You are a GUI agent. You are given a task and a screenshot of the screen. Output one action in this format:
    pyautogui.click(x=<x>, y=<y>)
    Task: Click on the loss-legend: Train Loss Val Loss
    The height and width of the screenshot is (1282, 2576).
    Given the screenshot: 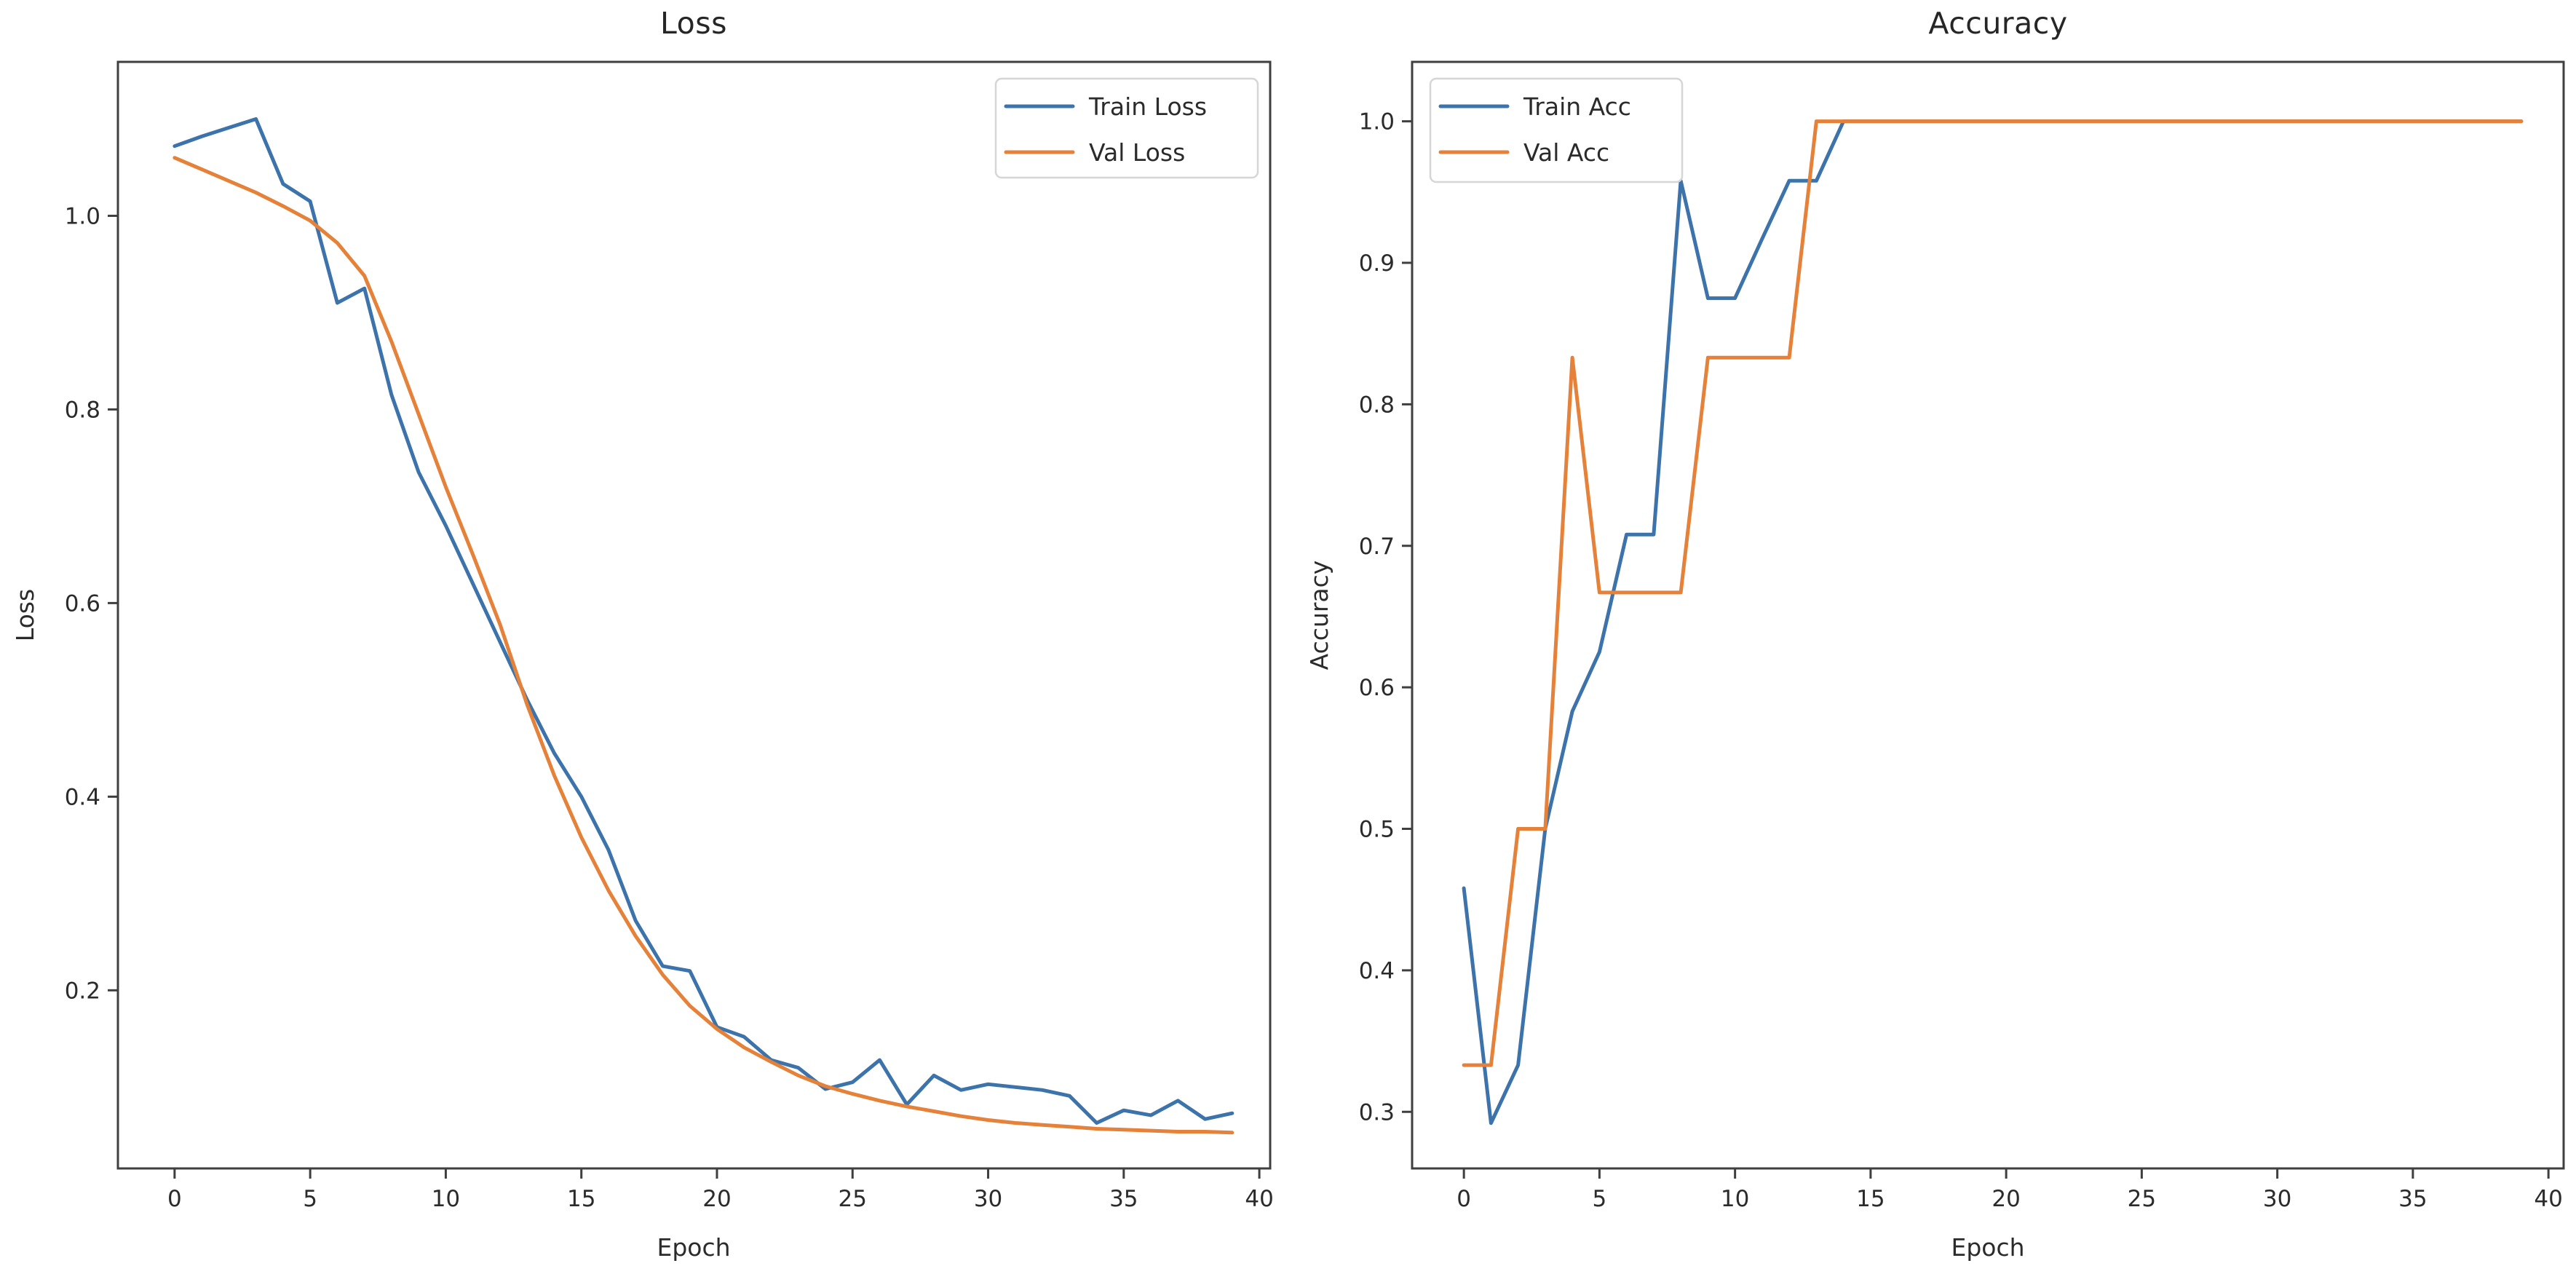 What is the action you would take?
    pyautogui.click(x=1126, y=128)
    